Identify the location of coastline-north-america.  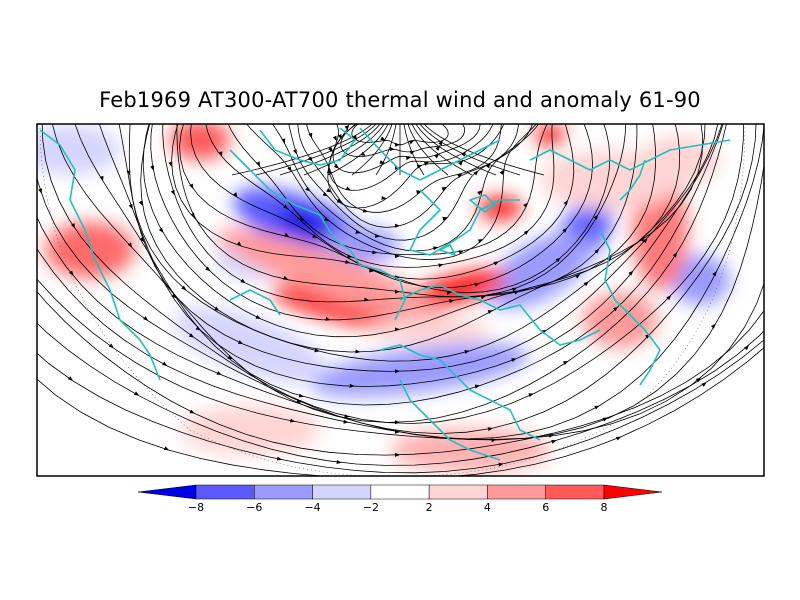
(100, 255).